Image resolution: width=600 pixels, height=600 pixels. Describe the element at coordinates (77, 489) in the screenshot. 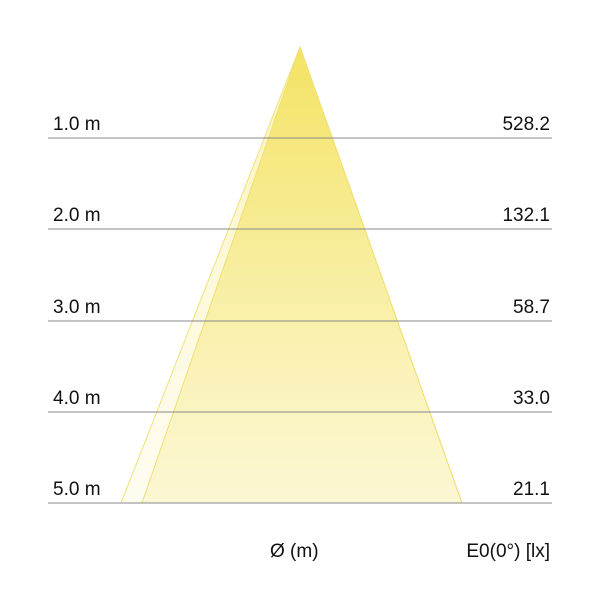

I see `distance-label: 5.0 m` at that location.